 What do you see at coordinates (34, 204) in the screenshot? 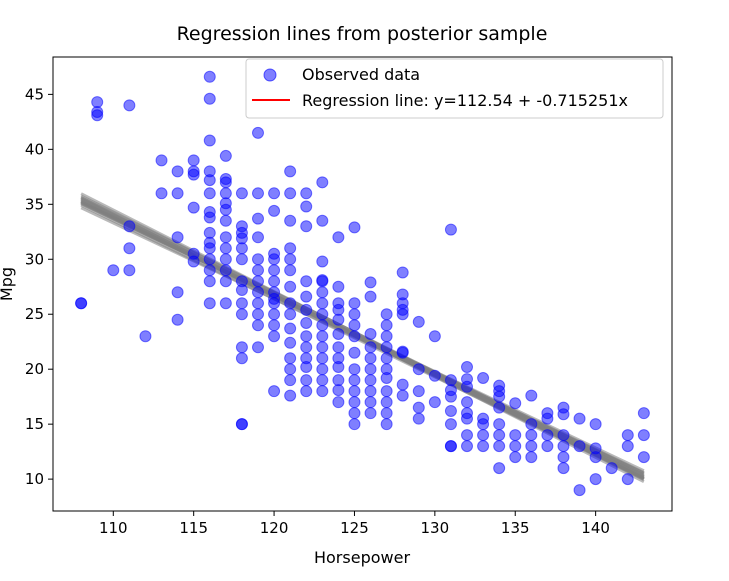
I see `y-tick-label-5: 35` at bounding box center [34, 204].